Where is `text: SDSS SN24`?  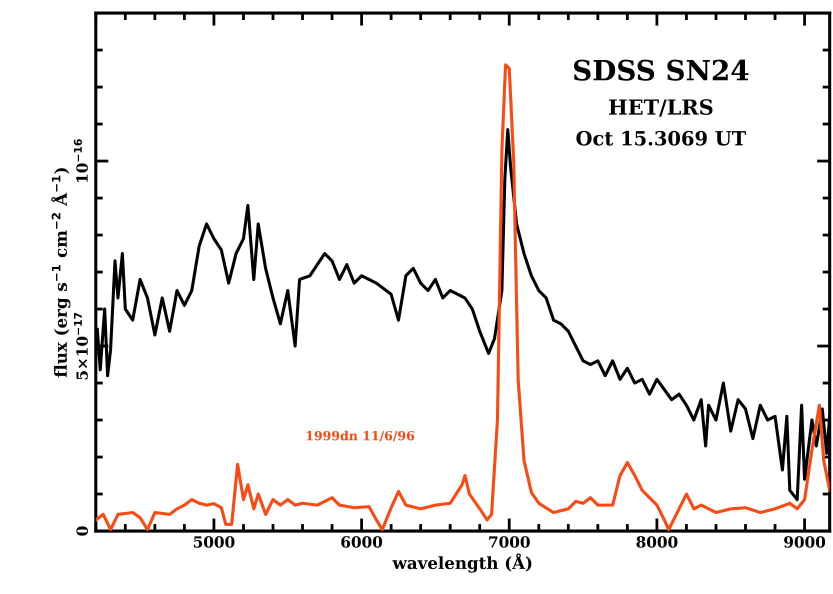
text: SDSS SN24 is located at coordinates (661, 70).